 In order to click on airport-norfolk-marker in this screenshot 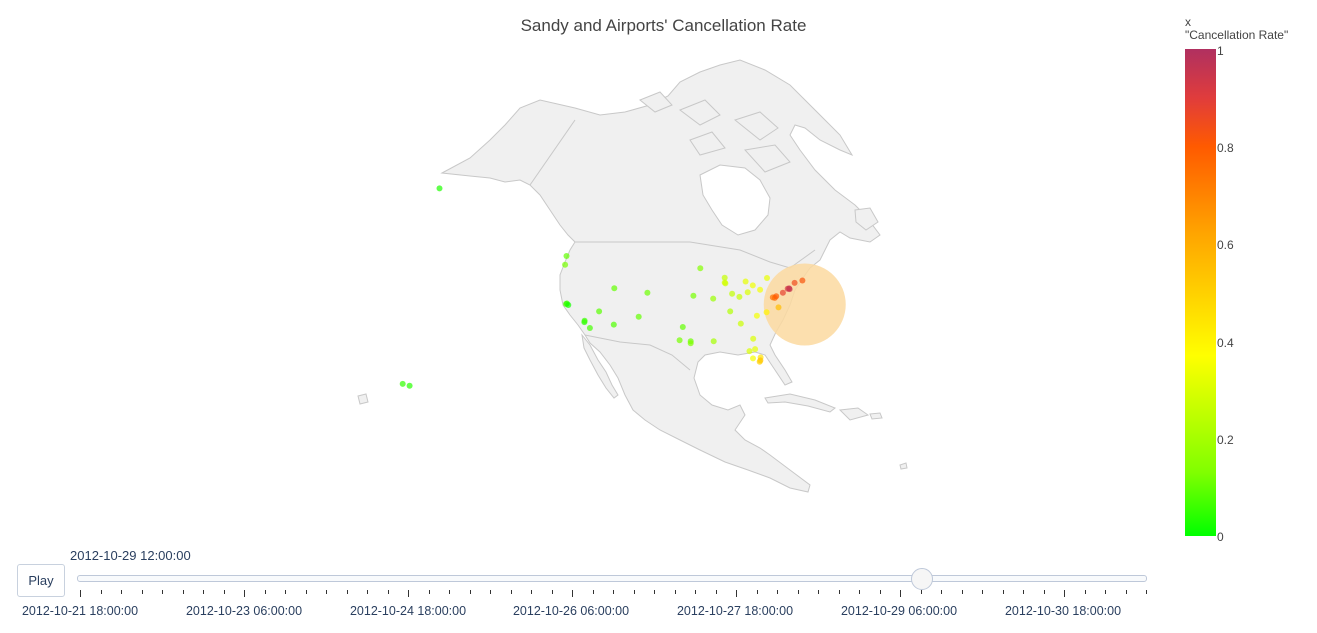, I will do `click(778, 307)`.